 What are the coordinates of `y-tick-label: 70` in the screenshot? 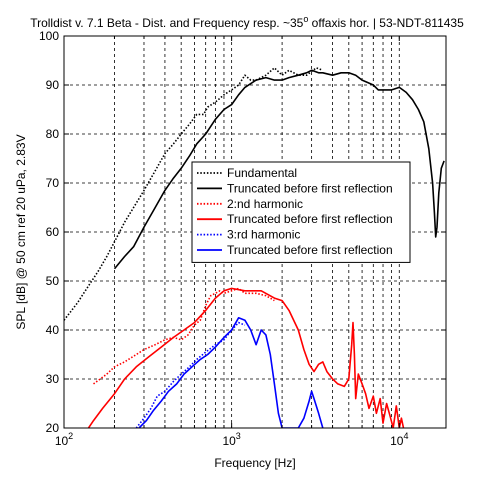 It's located at (53, 183).